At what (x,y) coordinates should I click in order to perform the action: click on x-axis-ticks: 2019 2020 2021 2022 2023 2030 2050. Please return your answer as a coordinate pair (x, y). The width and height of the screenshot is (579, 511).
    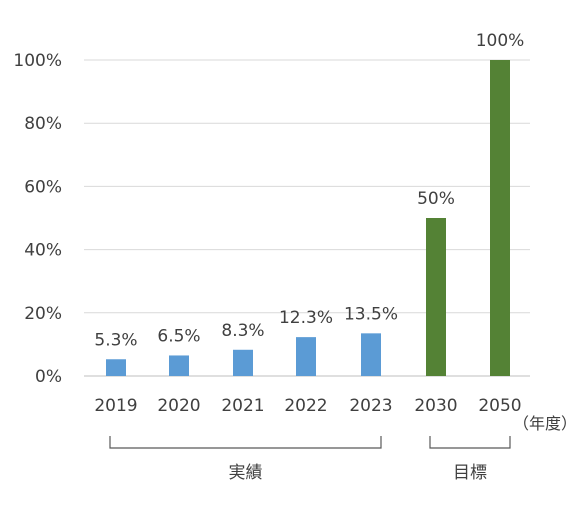
    Looking at the image, I should click on (307, 406).